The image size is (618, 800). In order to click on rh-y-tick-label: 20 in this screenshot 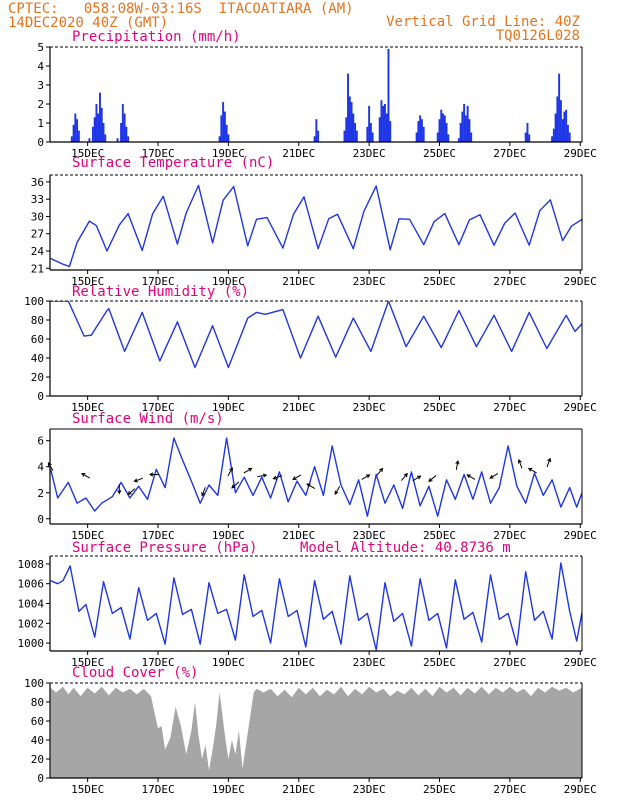, I will do `click(37, 377)`.